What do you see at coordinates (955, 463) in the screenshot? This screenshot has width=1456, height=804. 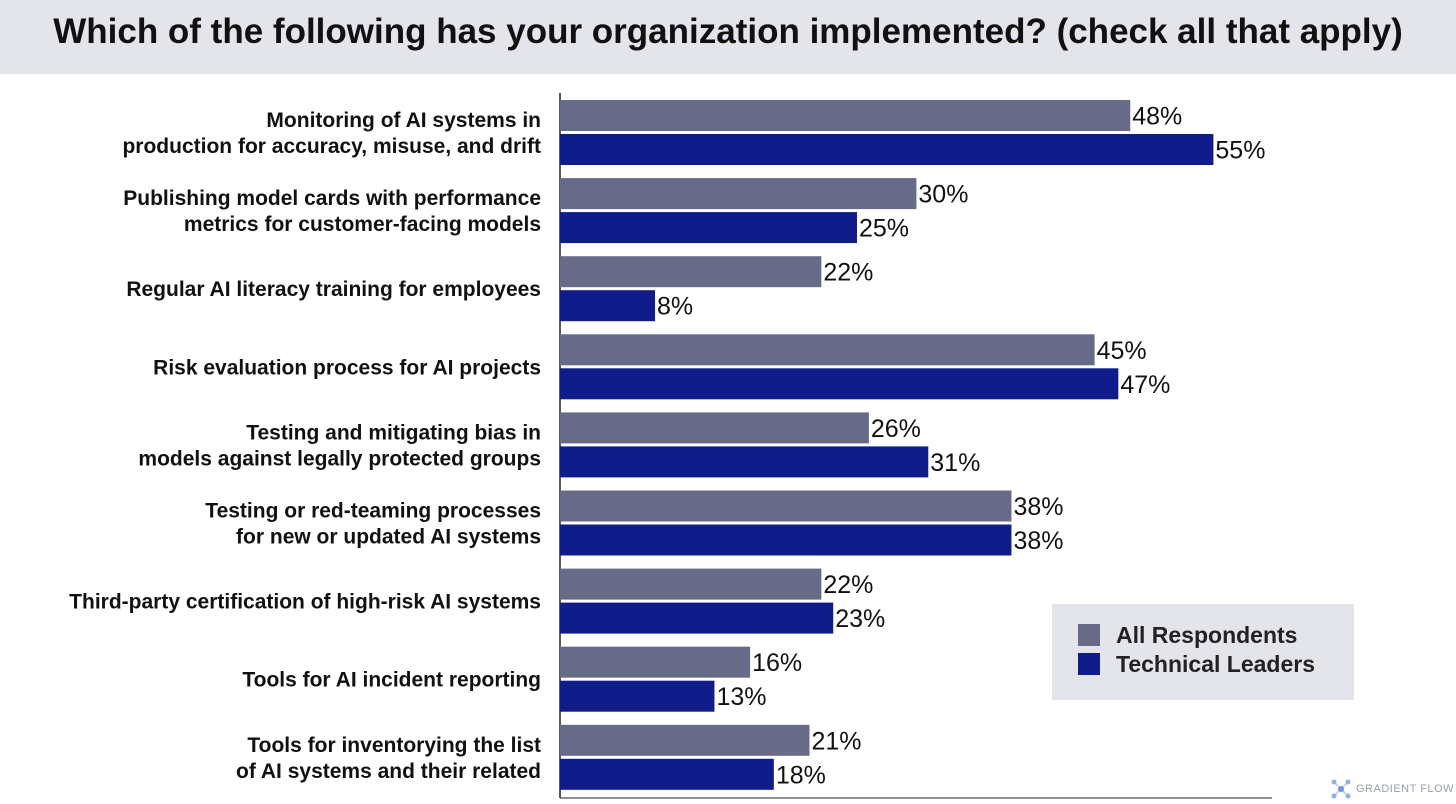 I see `data-label: 31%` at bounding box center [955, 463].